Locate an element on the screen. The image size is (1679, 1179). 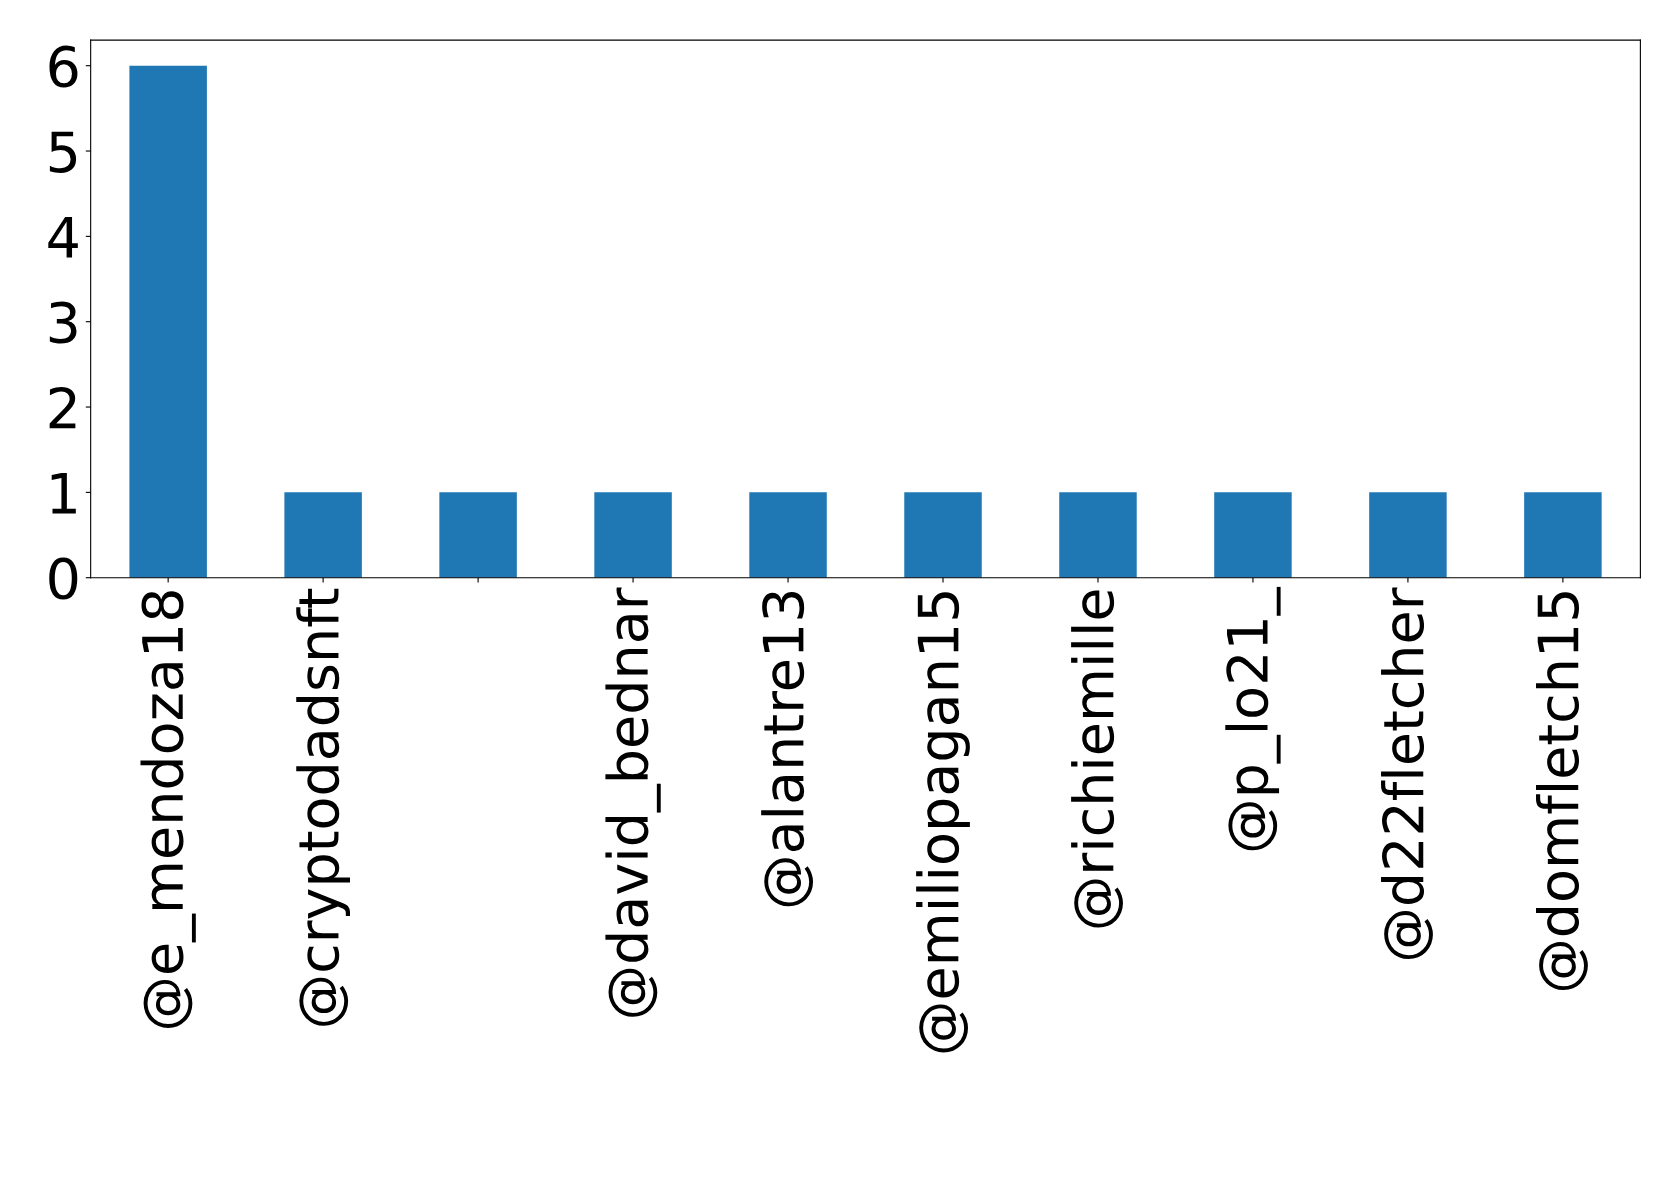
x-tick-label: @david_bednar is located at coordinates (633, 802).